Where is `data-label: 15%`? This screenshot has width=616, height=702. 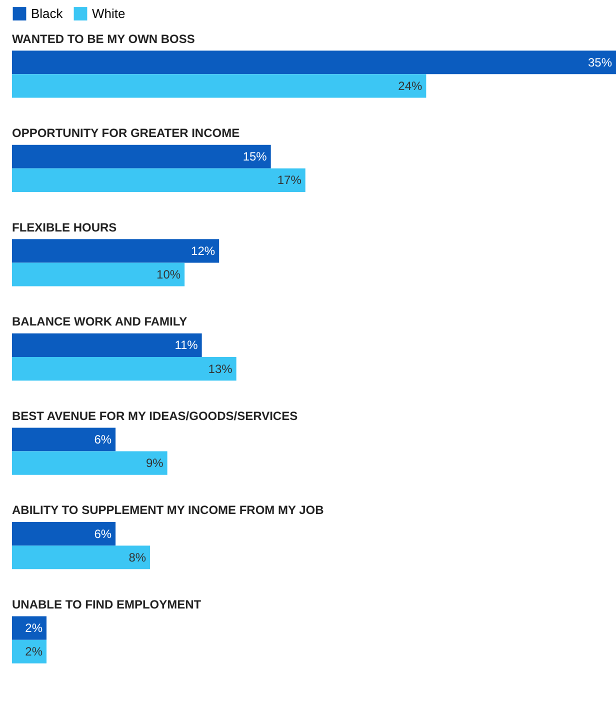 data-label: 15% is located at coordinates (255, 157).